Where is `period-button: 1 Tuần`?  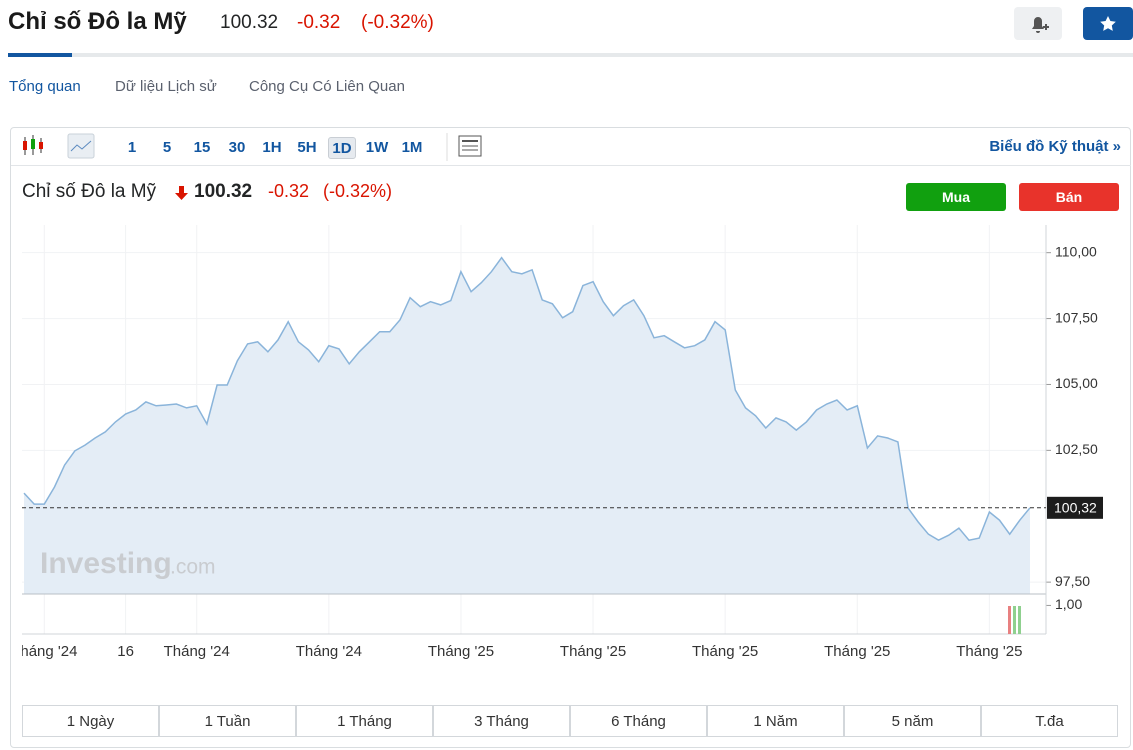 period-button: 1 Tuần is located at coordinates (227, 721).